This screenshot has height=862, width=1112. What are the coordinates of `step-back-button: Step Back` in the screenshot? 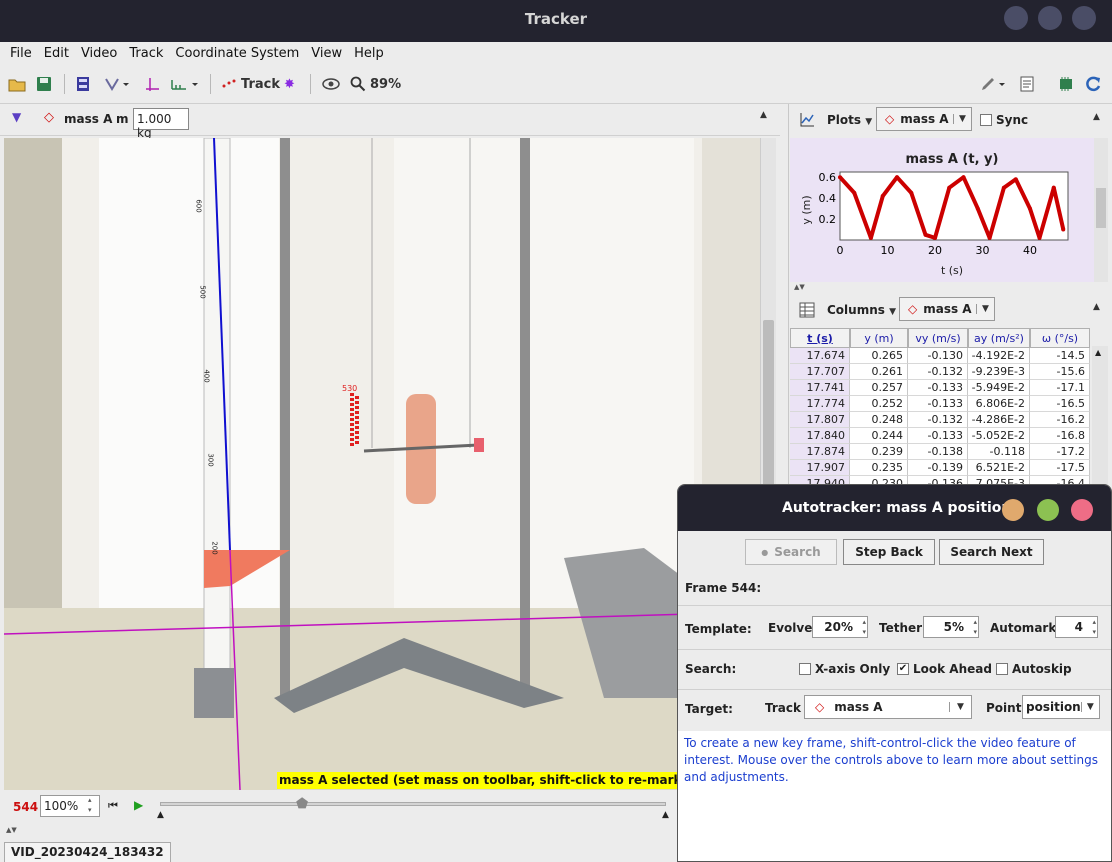 It's located at (889, 552).